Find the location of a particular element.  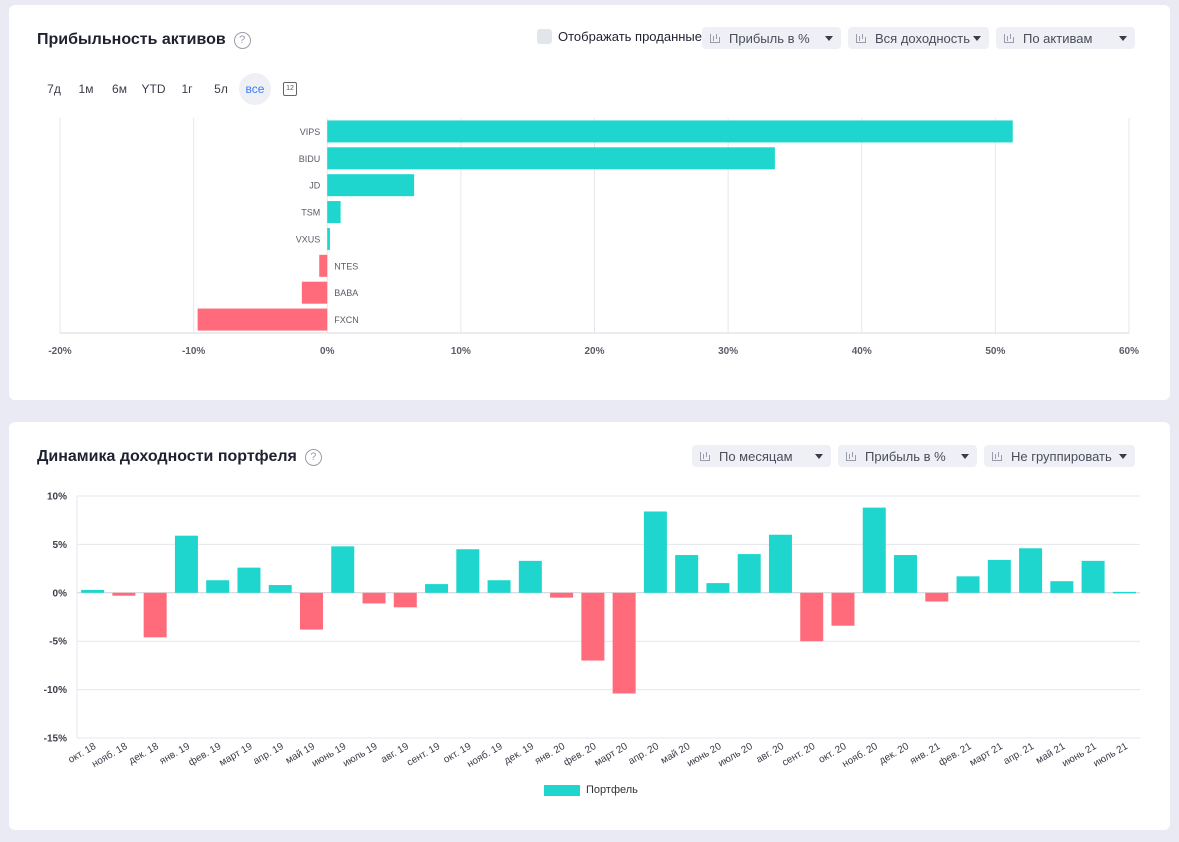

period-1y: 1г is located at coordinates (187, 89).